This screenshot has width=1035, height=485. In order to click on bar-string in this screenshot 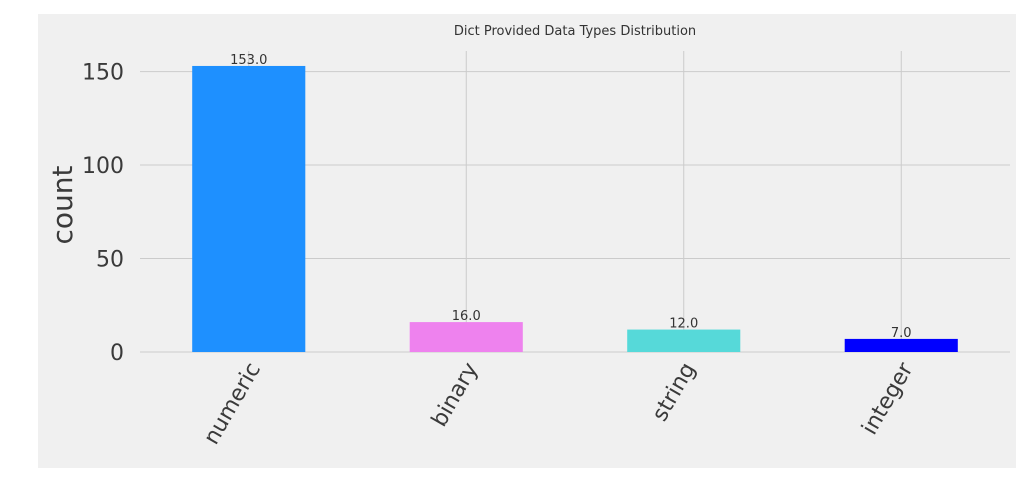, I will do `click(684, 340)`.